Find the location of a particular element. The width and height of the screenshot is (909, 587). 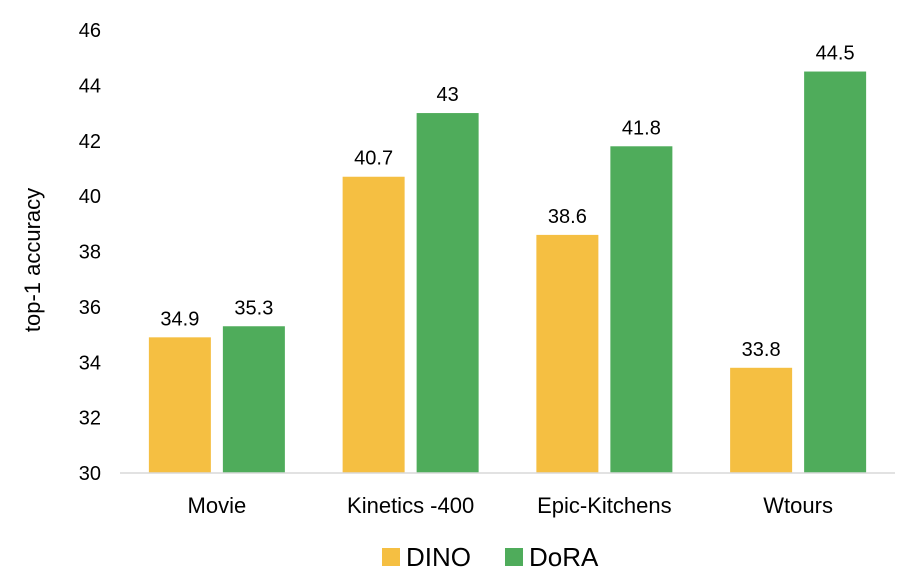

y-tick-label: 36 is located at coordinates (90, 308).